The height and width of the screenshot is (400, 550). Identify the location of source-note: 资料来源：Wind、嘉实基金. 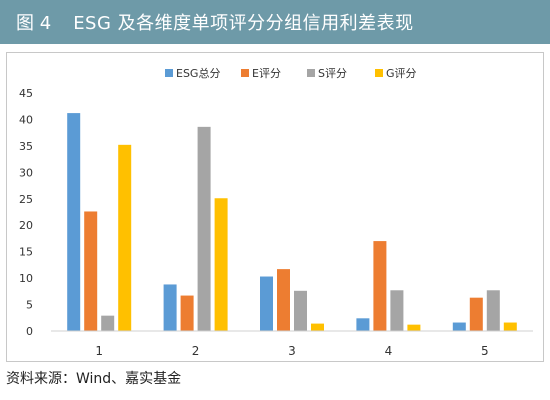
(94, 379).